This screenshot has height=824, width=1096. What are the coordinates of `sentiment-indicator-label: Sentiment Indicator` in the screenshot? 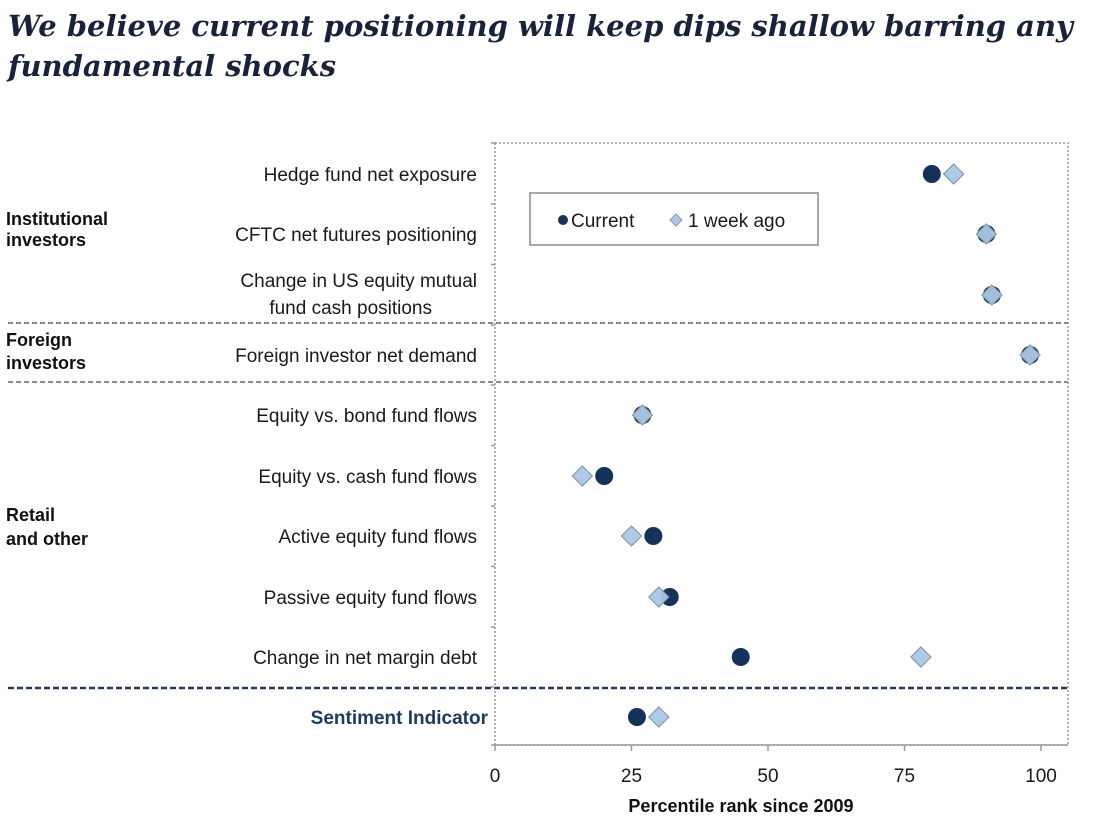 It's located at (400, 718).